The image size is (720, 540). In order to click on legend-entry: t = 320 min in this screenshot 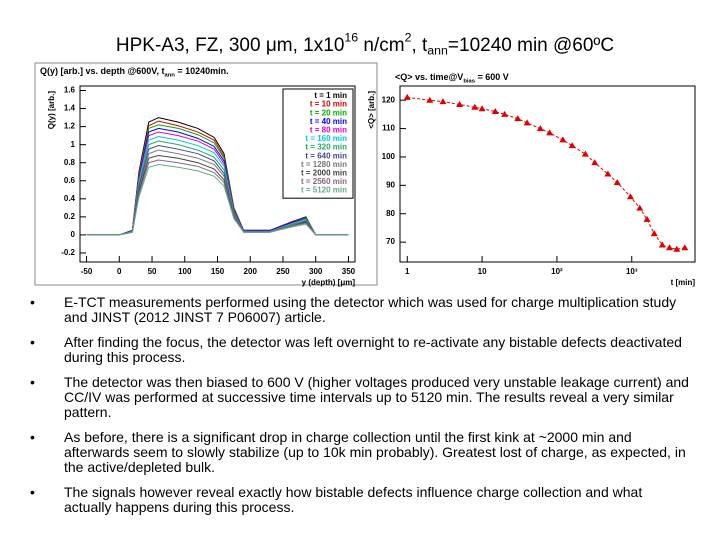, I will do `click(326, 147)`.